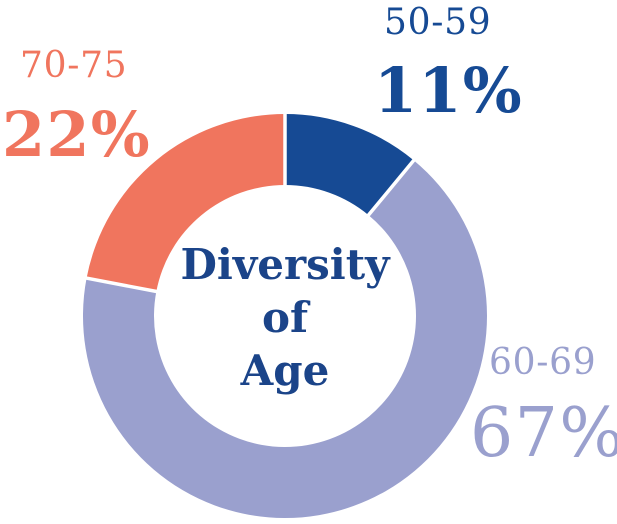 The width and height of the screenshot is (617, 524). Describe the element at coordinates (76, 134) in the screenshot. I see `segment-percent-70-75: 22%` at that location.